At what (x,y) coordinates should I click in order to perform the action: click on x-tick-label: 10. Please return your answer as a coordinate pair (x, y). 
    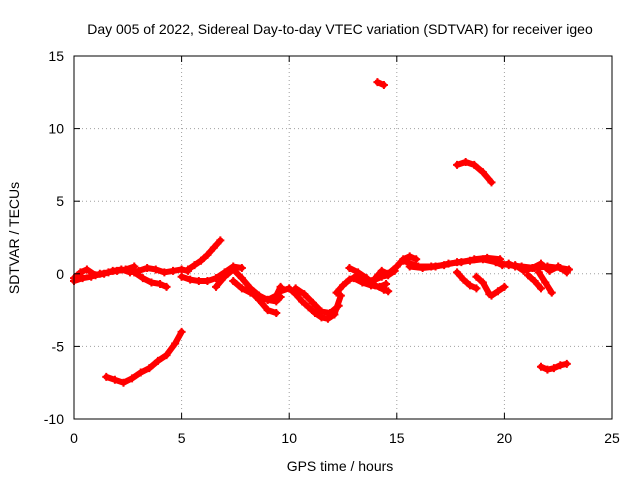
    Looking at the image, I should click on (289, 438).